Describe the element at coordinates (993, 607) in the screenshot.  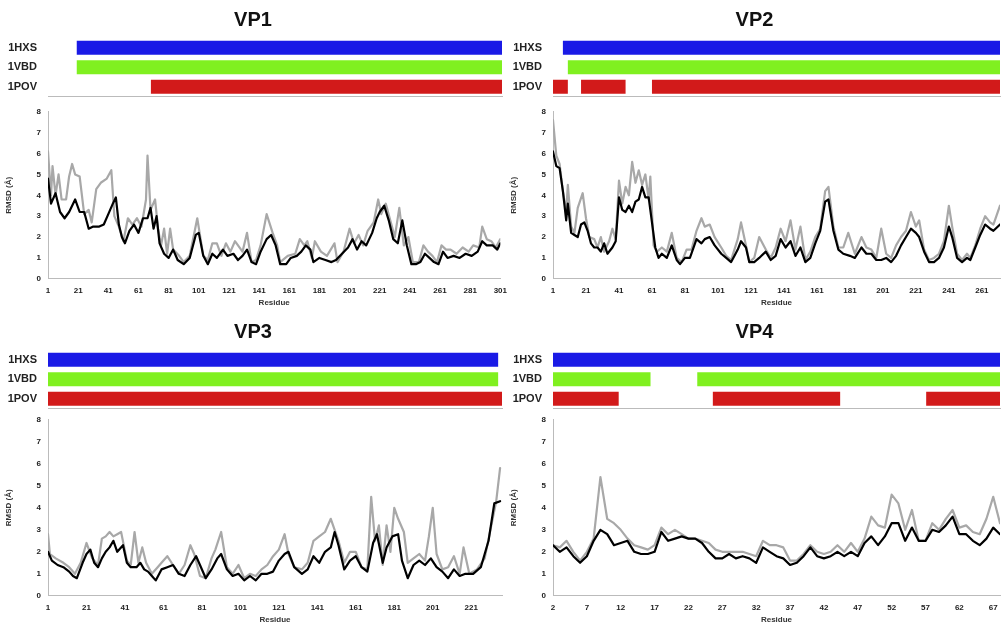
I see `x-tick-label: 67` at that location.